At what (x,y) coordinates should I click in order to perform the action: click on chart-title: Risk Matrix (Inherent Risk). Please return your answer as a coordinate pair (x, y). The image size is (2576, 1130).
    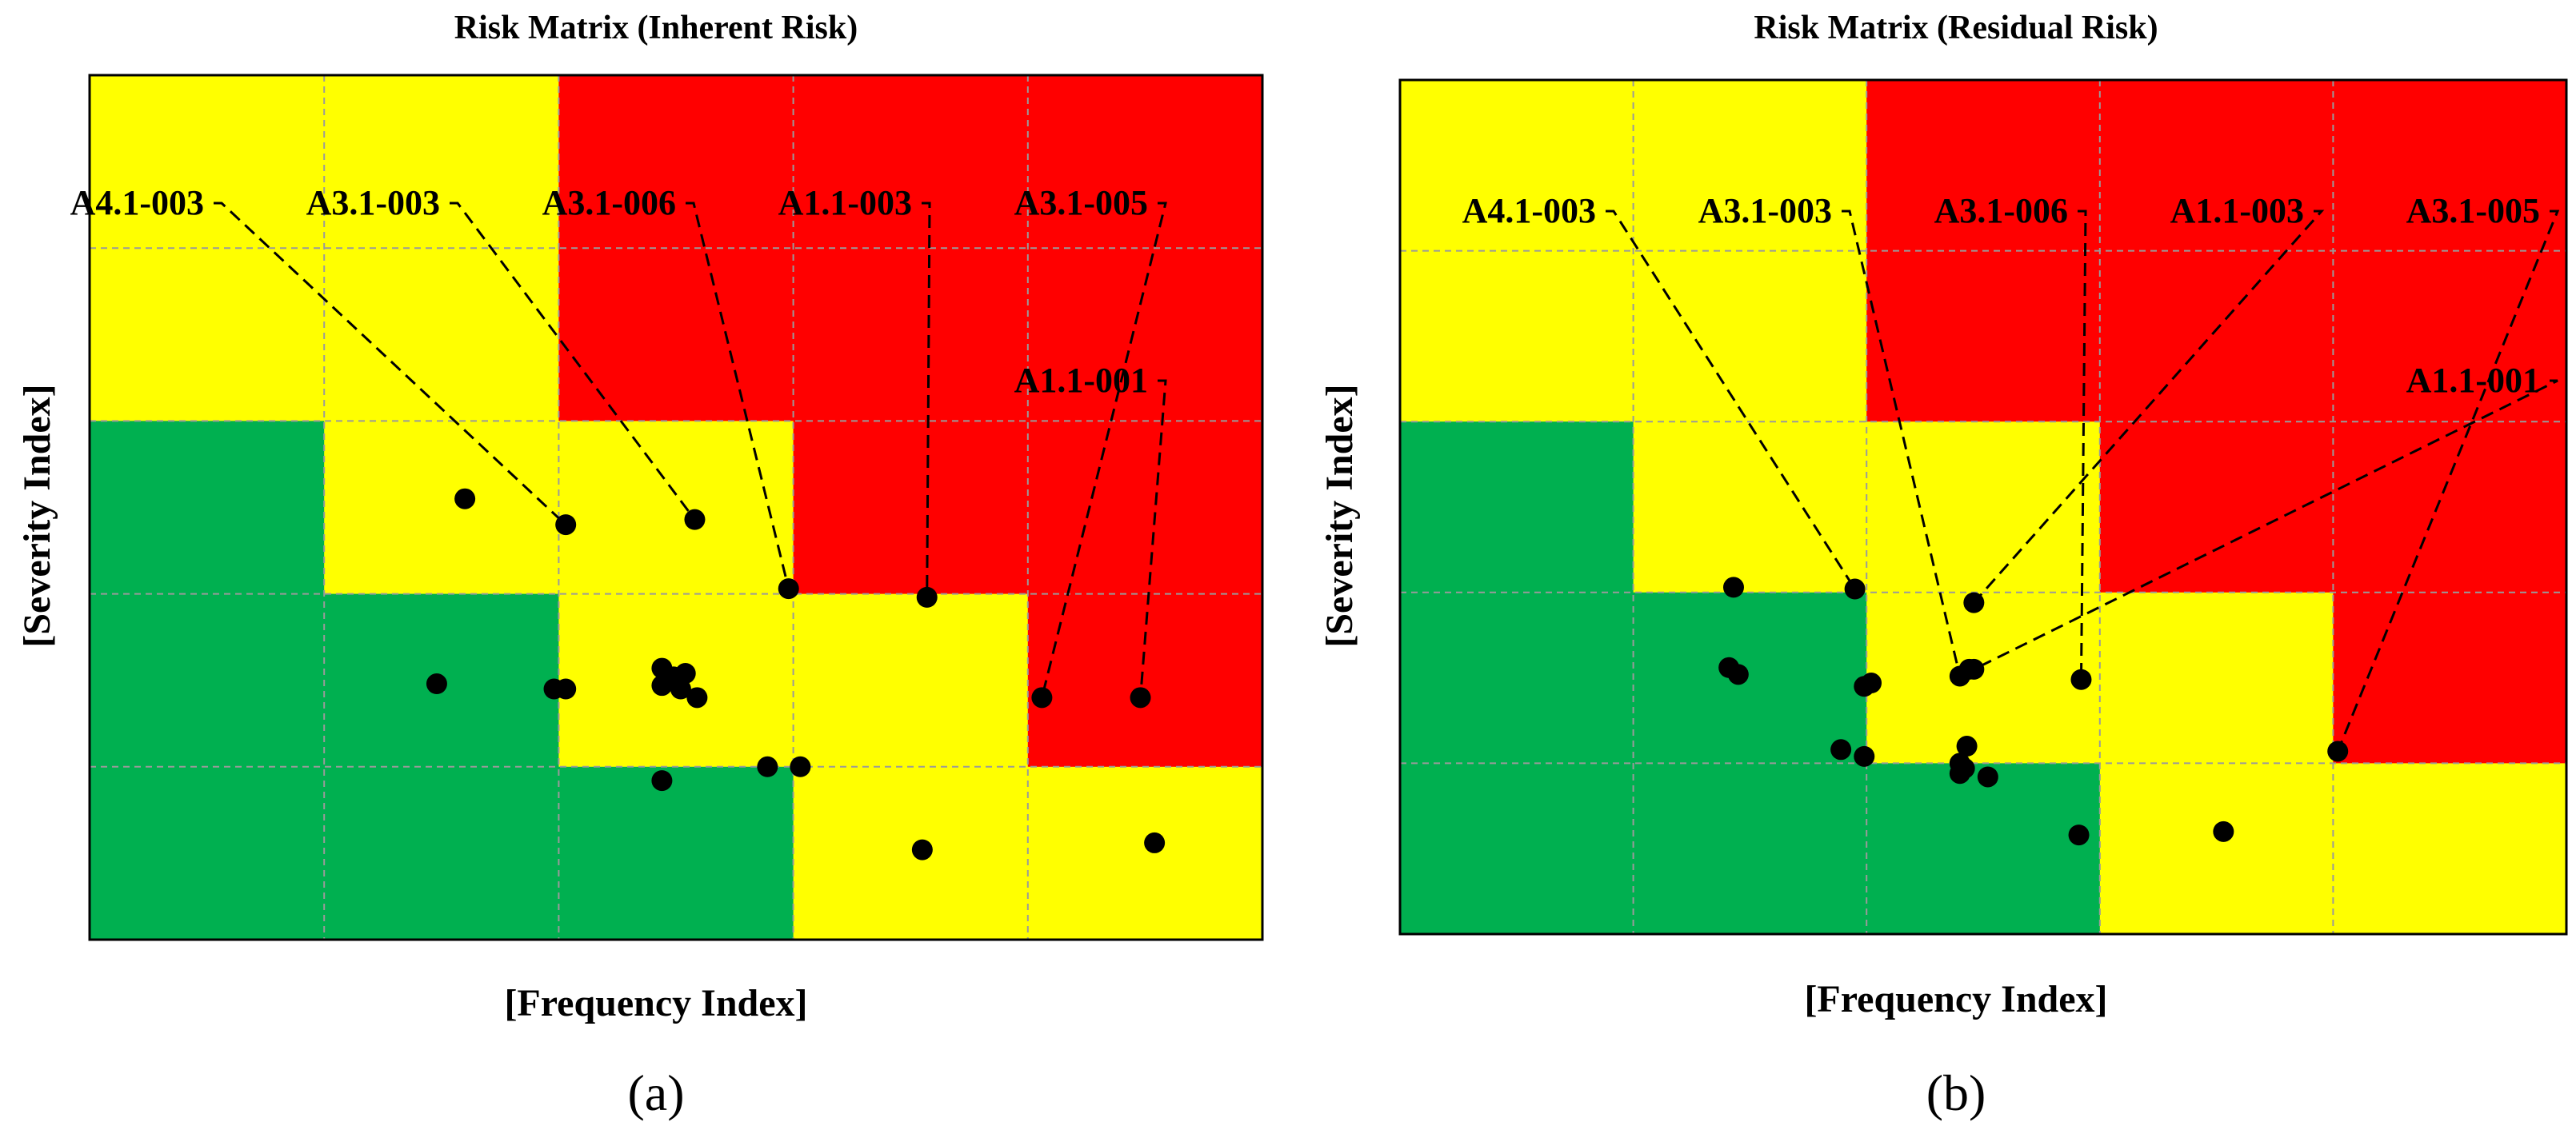
    Looking at the image, I should click on (656, 28).